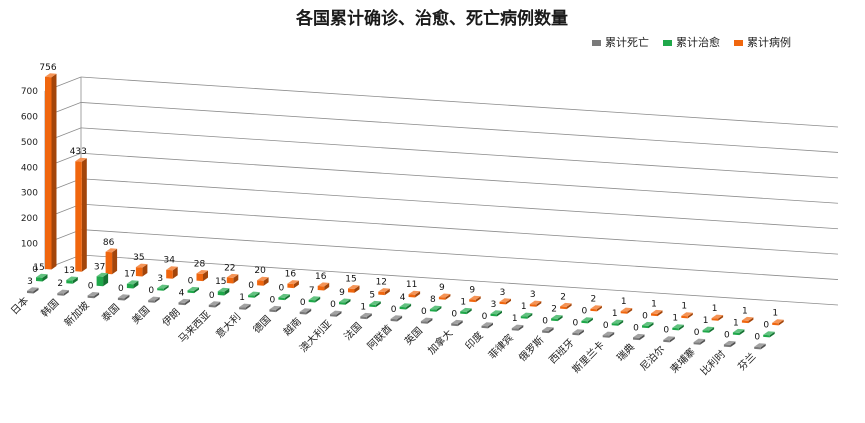  I want to click on category-label: 越南, so click(291, 326).